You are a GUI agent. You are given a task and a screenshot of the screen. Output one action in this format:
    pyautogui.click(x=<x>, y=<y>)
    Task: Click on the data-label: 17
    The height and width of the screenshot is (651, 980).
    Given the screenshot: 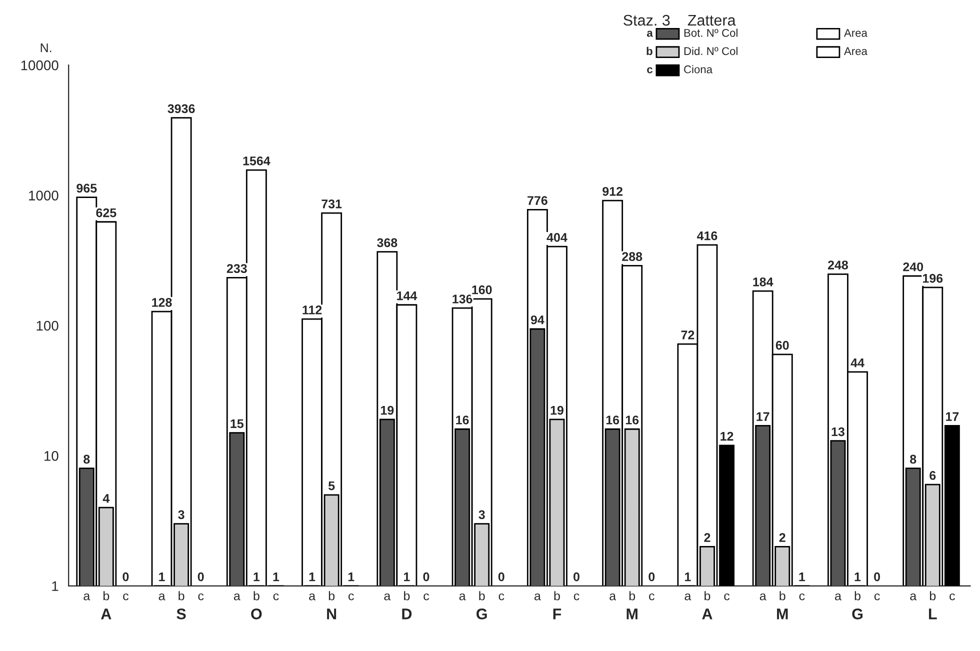 What is the action you would take?
    pyautogui.click(x=952, y=416)
    